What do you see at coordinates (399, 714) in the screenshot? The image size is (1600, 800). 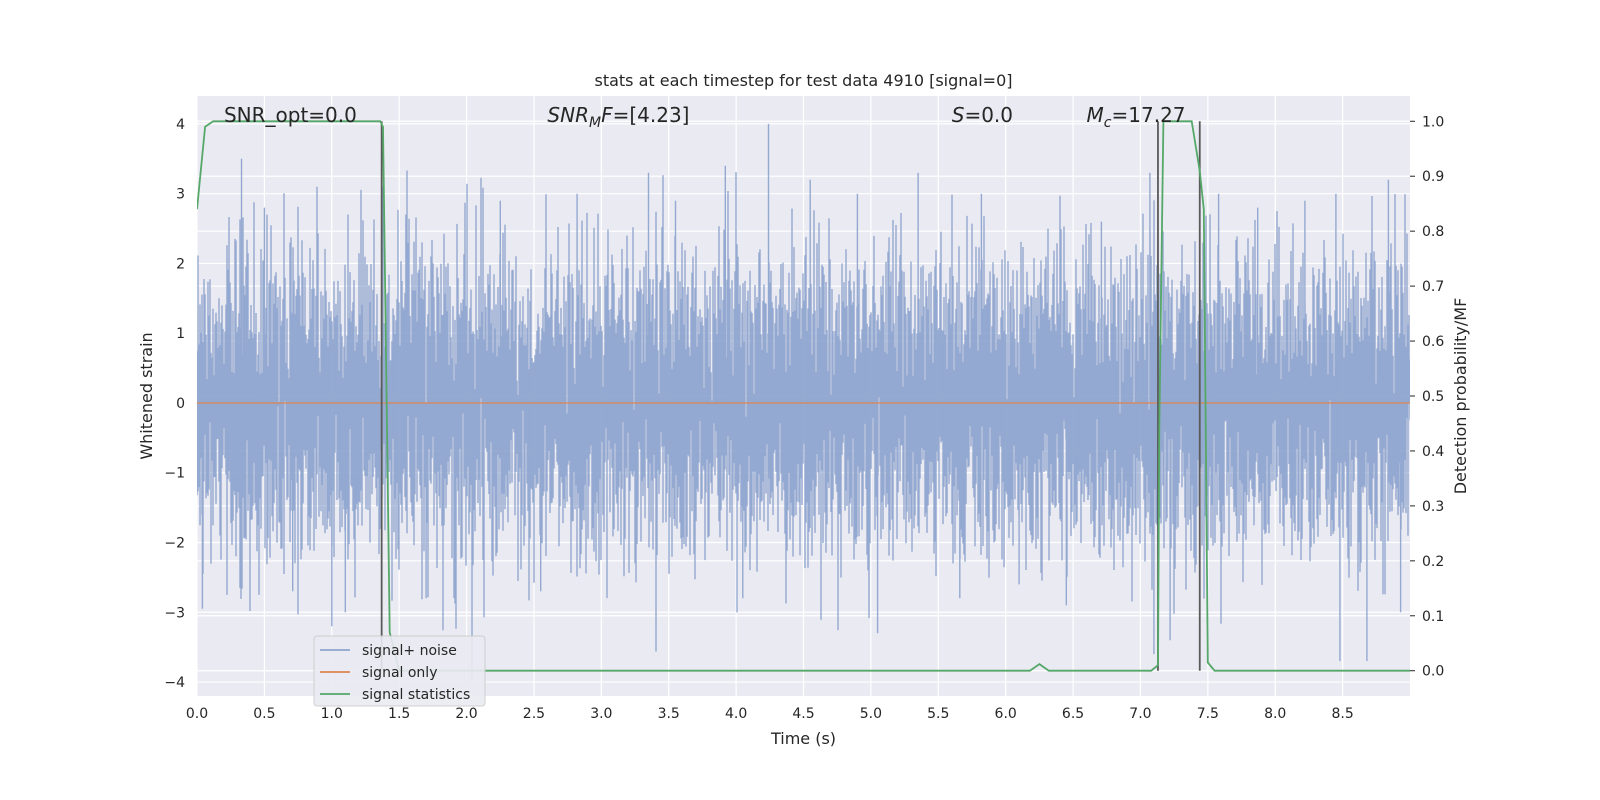 I see `x-tick-label: 1.5` at bounding box center [399, 714].